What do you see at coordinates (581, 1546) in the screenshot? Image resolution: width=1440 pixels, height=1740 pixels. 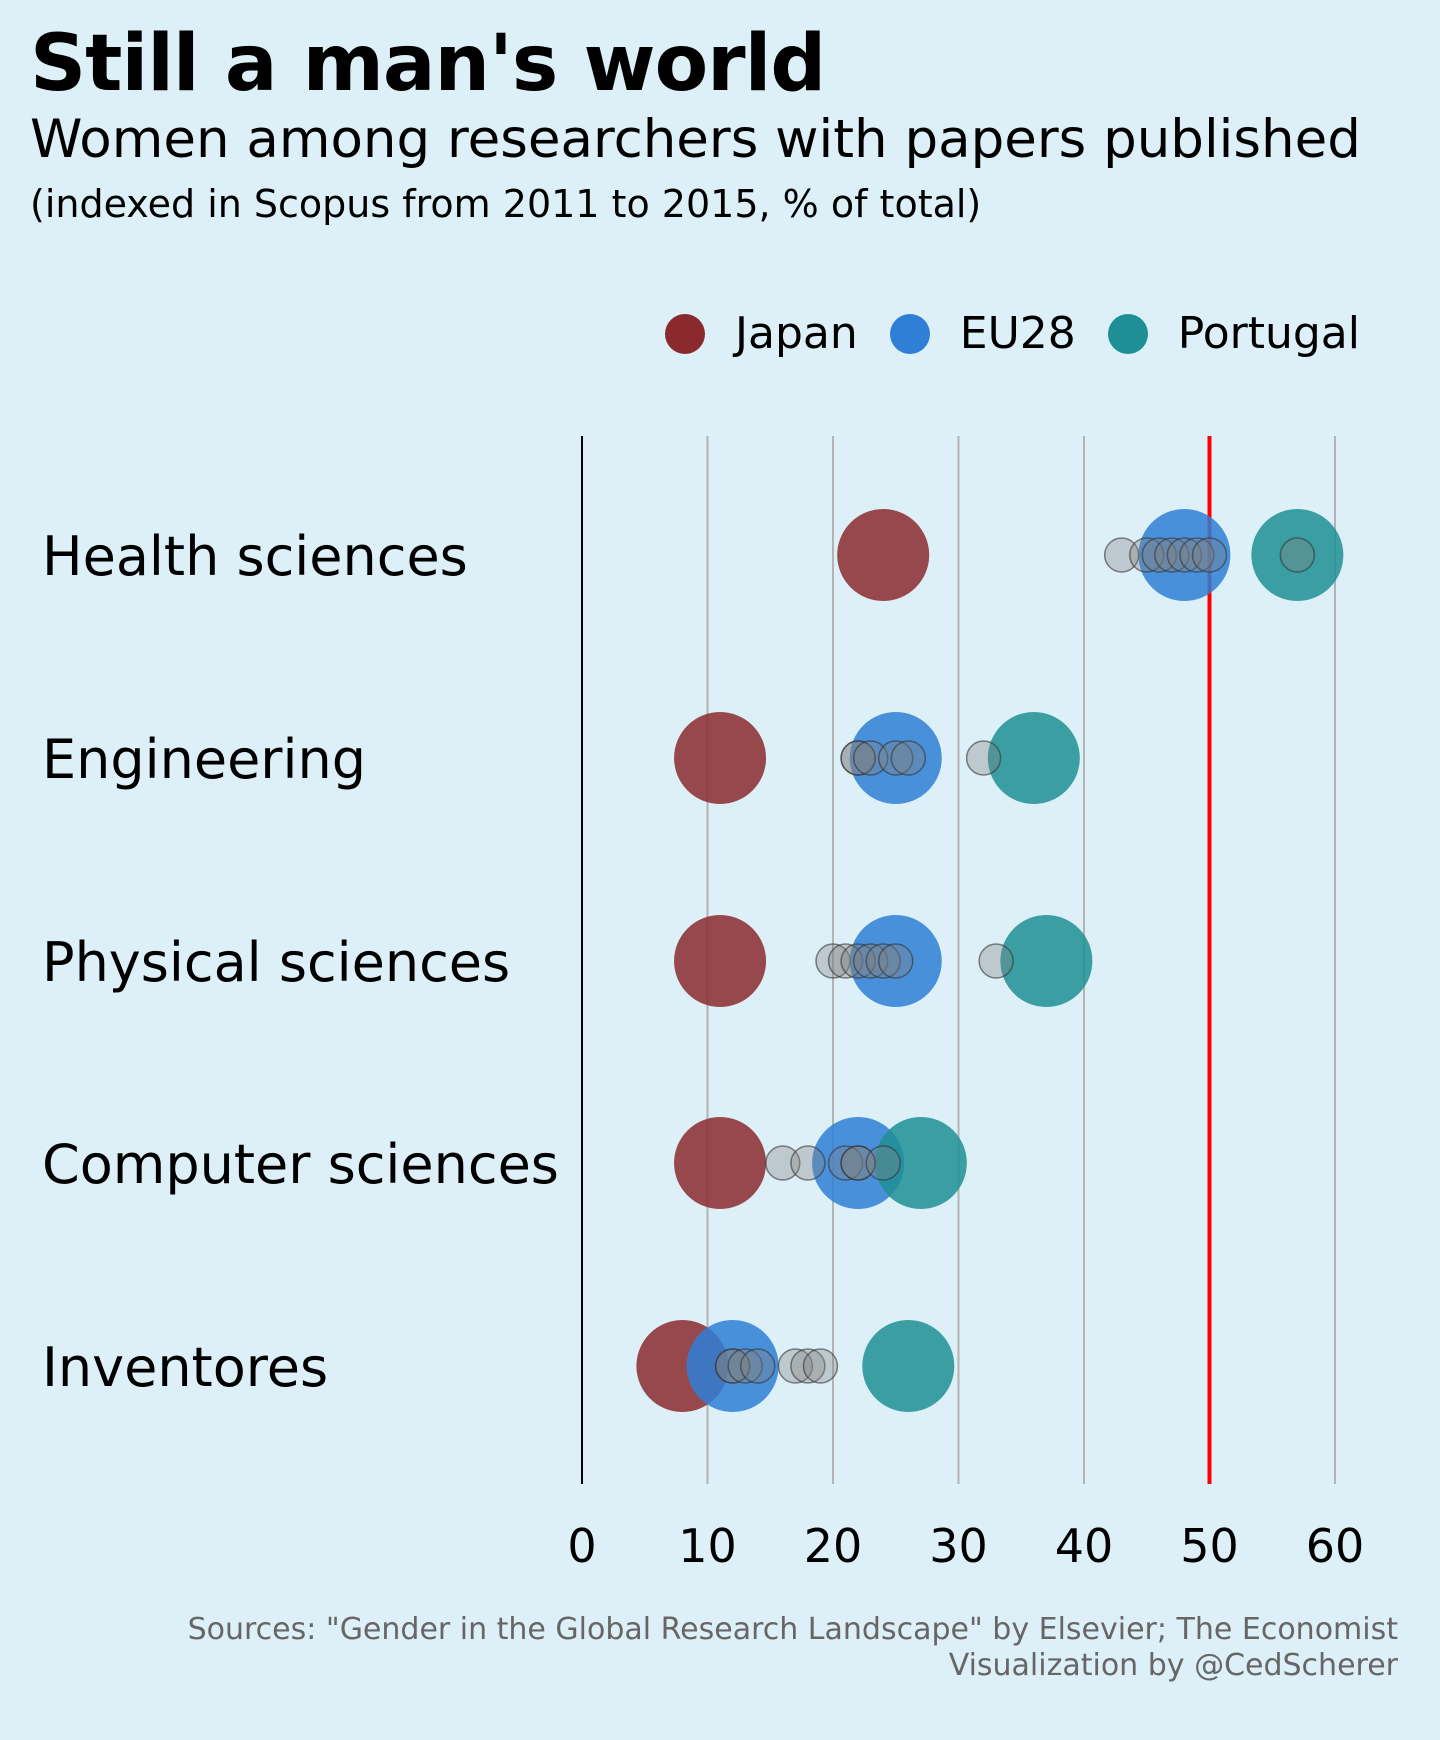 I see `x-tick-label-0: 0` at bounding box center [581, 1546].